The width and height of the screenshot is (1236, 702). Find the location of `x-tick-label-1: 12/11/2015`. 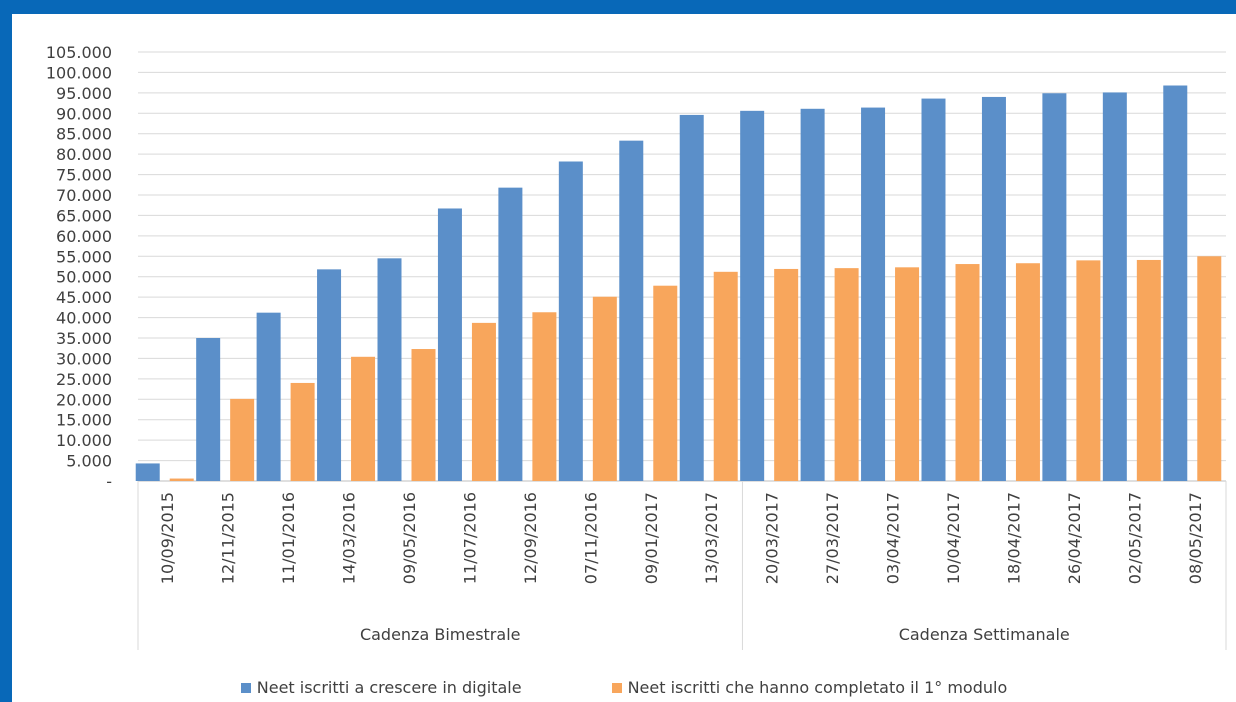

x-tick-label-1: 12/11/2015 is located at coordinates (228, 538).